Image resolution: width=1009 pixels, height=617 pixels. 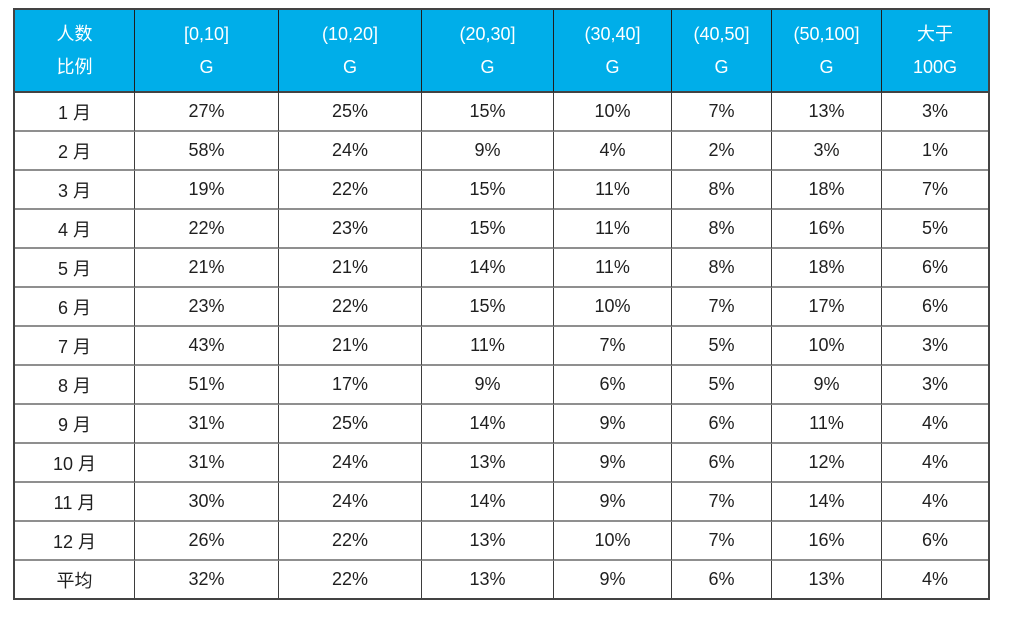 What do you see at coordinates (501, 424) in the screenshot?
I see `table-row: 9 月 31% 25% 14% 9% 6% 11% 4%` at bounding box center [501, 424].